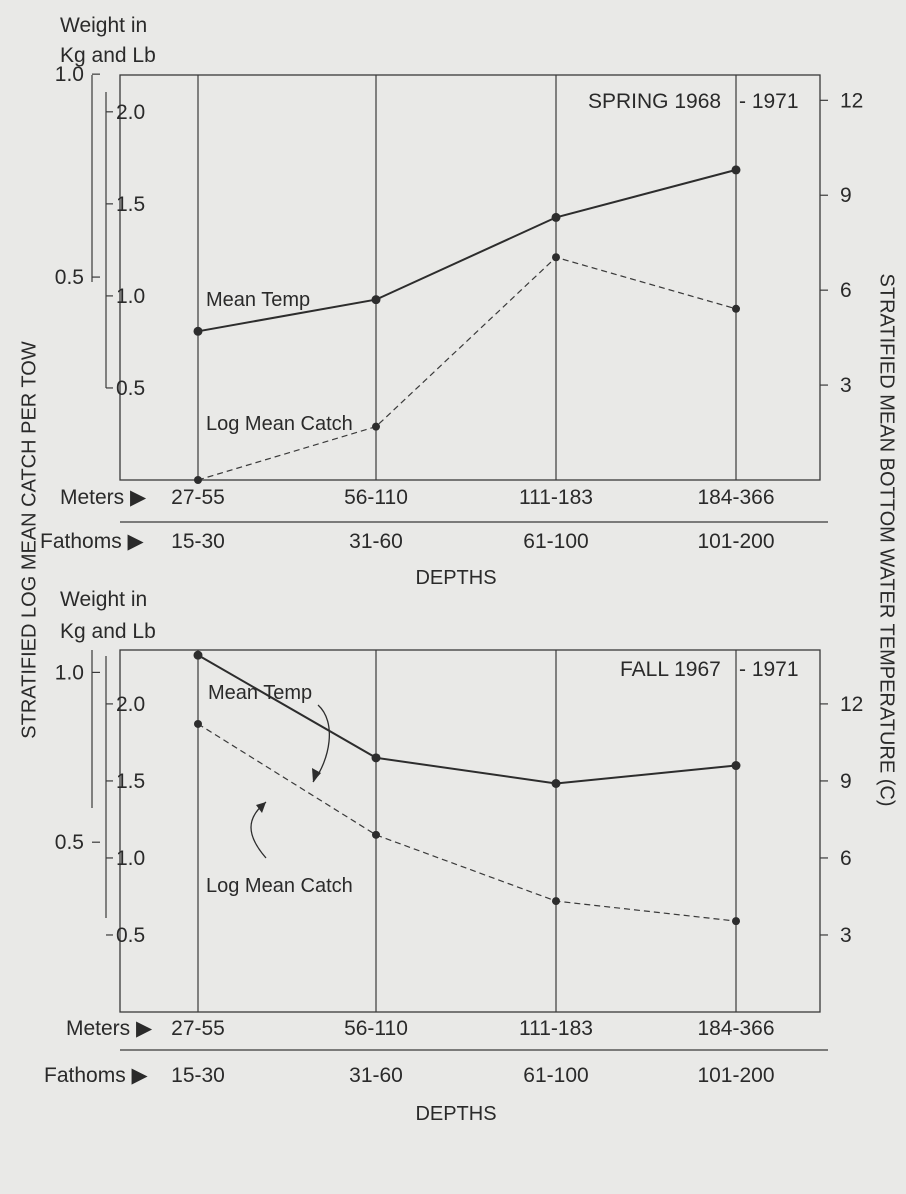  What do you see at coordinates (654, 101) in the screenshot?
I see `spring-title-left: SPRING 1968` at bounding box center [654, 101].